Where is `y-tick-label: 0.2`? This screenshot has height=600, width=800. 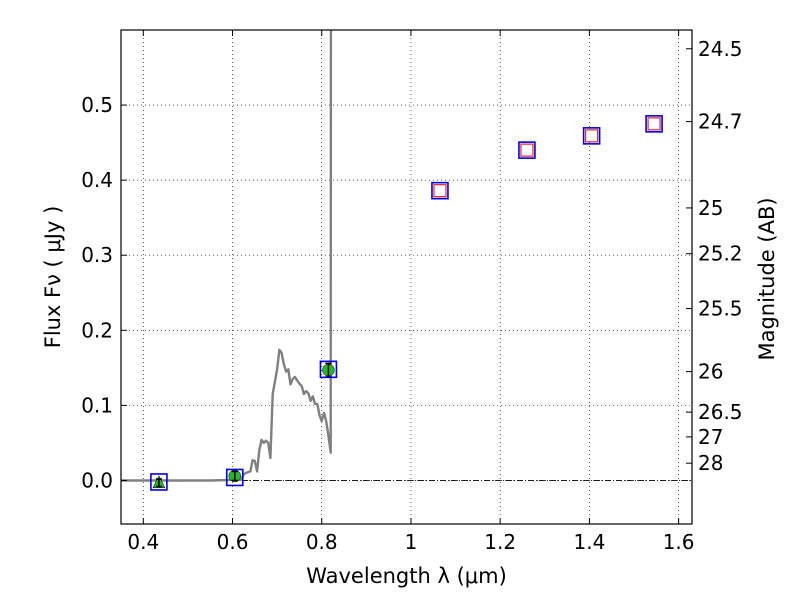 y-tick-label: 0.2 is located at coordinates (97, 330).